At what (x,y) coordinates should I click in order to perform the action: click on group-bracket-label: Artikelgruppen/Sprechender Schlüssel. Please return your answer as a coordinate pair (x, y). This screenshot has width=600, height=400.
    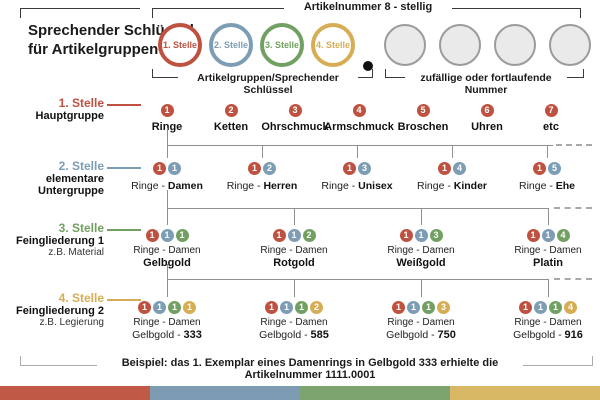
    Looking at the image, I should click on (268, 84).